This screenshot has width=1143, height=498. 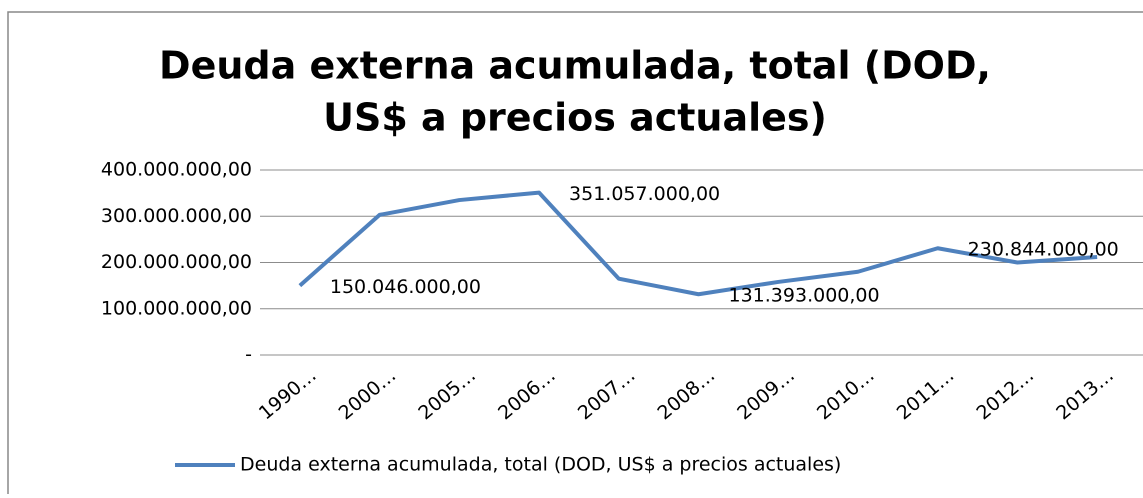 I want to click on data-label: 131.393.000,00, so click(x=804, y=296).